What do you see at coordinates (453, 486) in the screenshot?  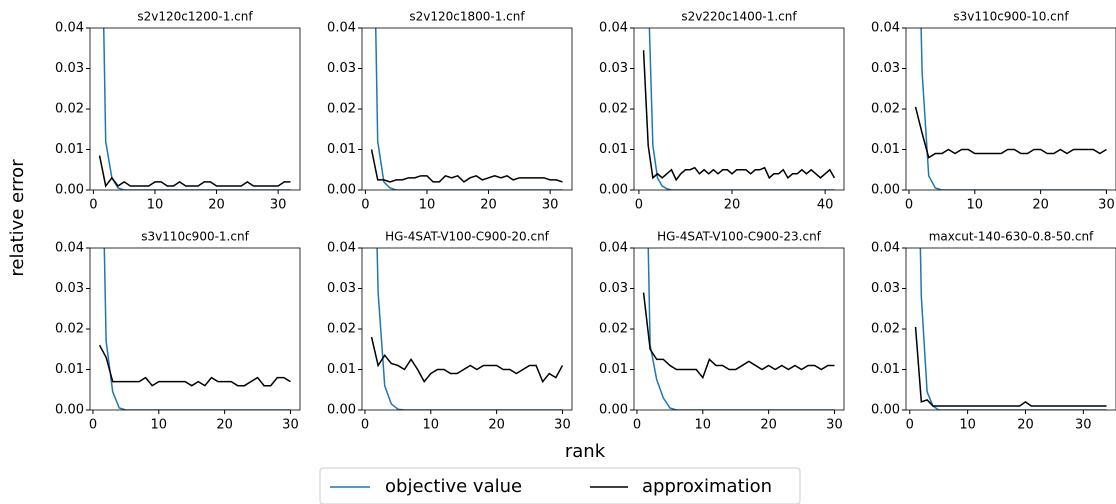 I see `legend-label: objective value` at bounding box center [453, 486].